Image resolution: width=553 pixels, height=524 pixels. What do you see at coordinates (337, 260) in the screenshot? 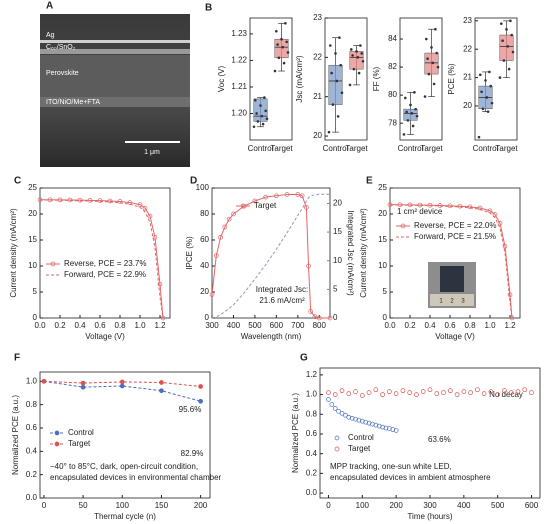
I see `y2-tick-label: 10` at bounding box center [337, 260].